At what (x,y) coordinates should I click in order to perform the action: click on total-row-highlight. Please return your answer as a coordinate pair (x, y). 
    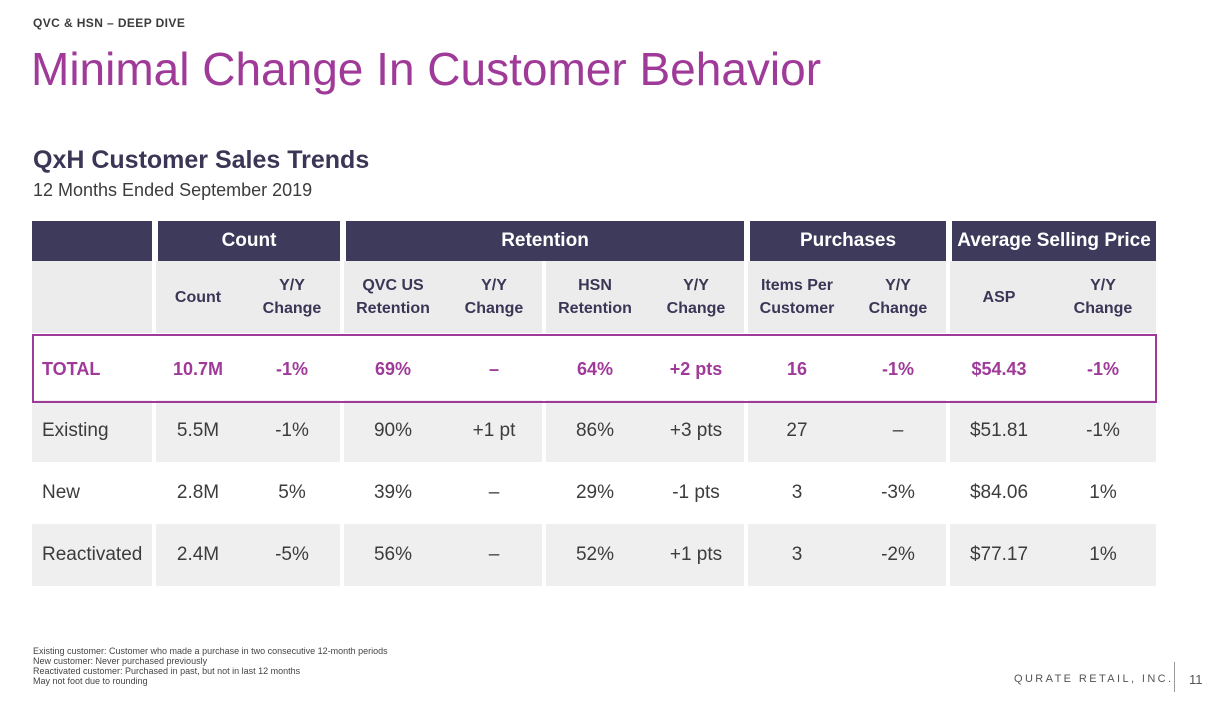
    Looking at the image, I should click on (594, 368).